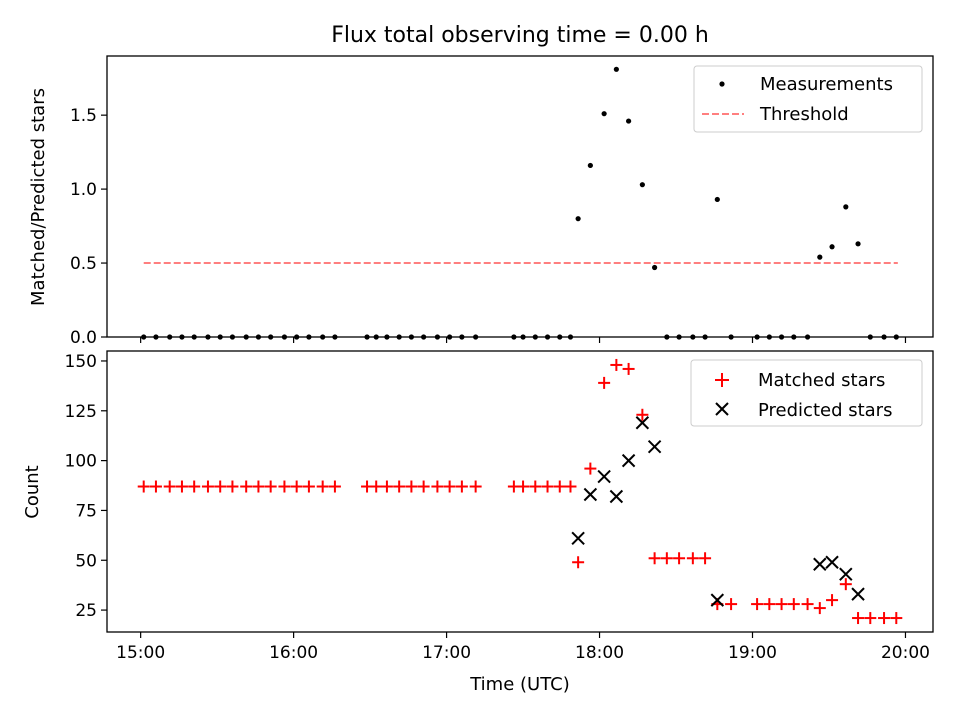 The width and height of the screenshot is (960, 720). What do you see at coordinates (293, 653) in the screenshot?
I see `x-tick-label: 16:00` at bounding box center [293, 653].